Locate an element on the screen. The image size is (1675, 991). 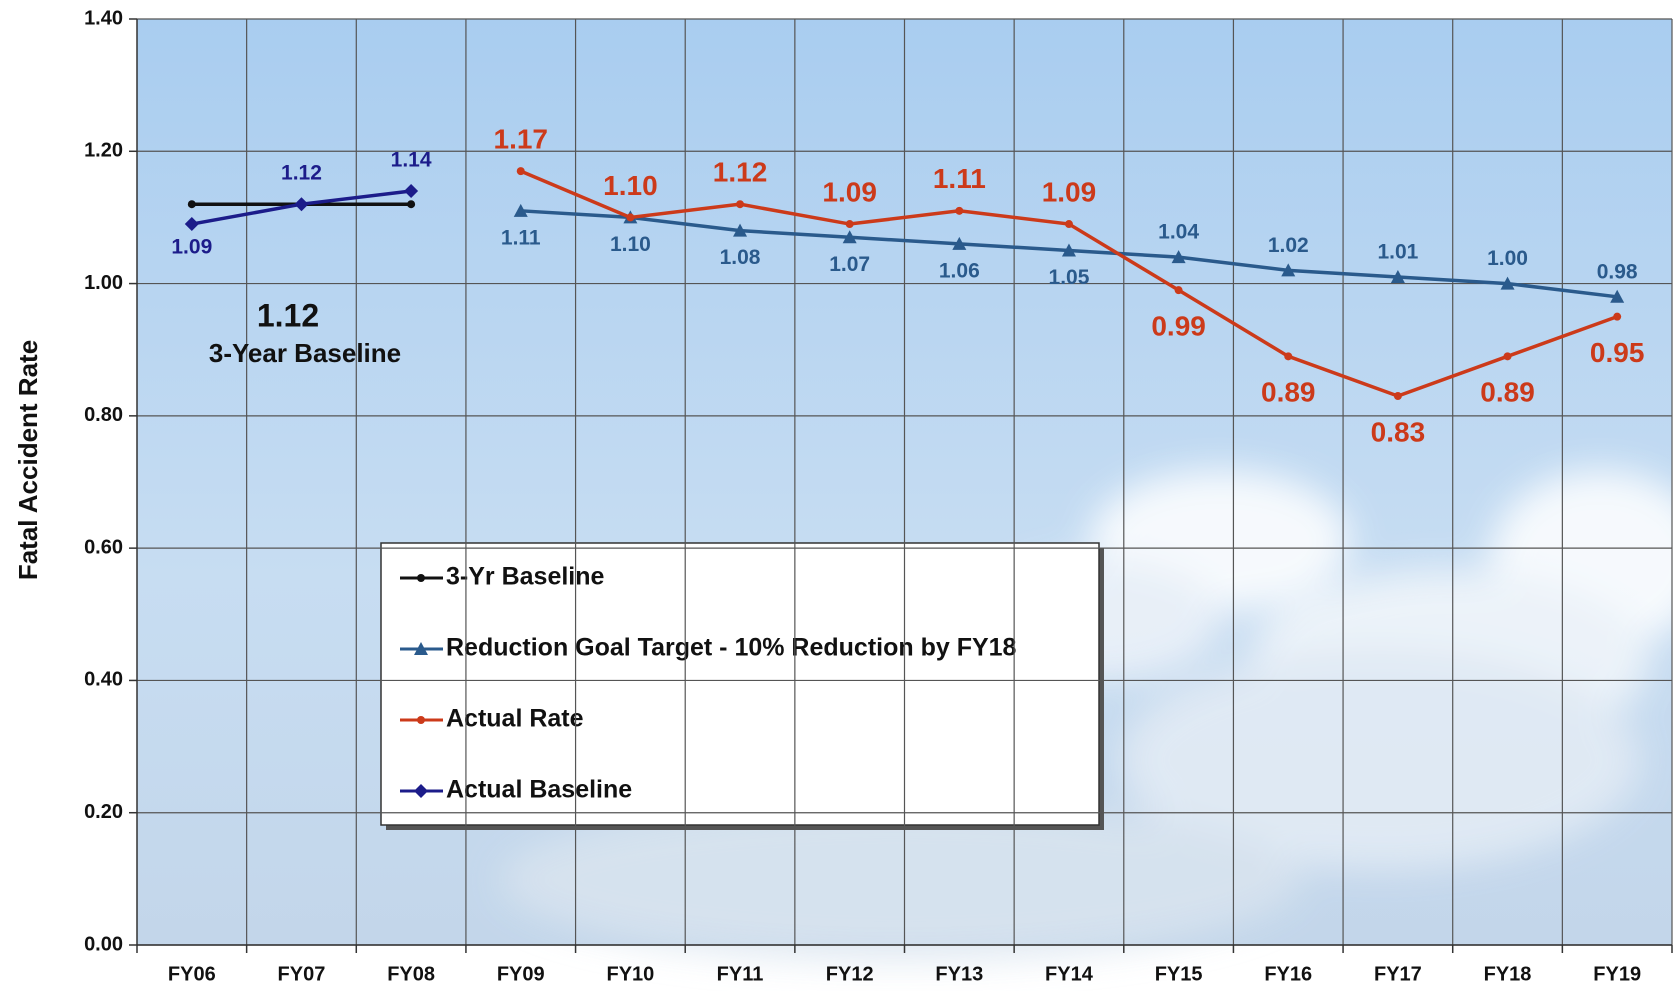
x-tick-label: FY07 is located at coordinates (302, 974).